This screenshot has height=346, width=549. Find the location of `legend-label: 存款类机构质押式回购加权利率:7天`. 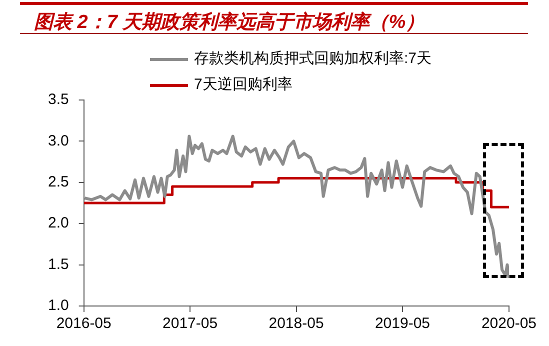

legend-label: 存款类机构质押式回购加权利率:7天 is located at coordinates (313, 59).